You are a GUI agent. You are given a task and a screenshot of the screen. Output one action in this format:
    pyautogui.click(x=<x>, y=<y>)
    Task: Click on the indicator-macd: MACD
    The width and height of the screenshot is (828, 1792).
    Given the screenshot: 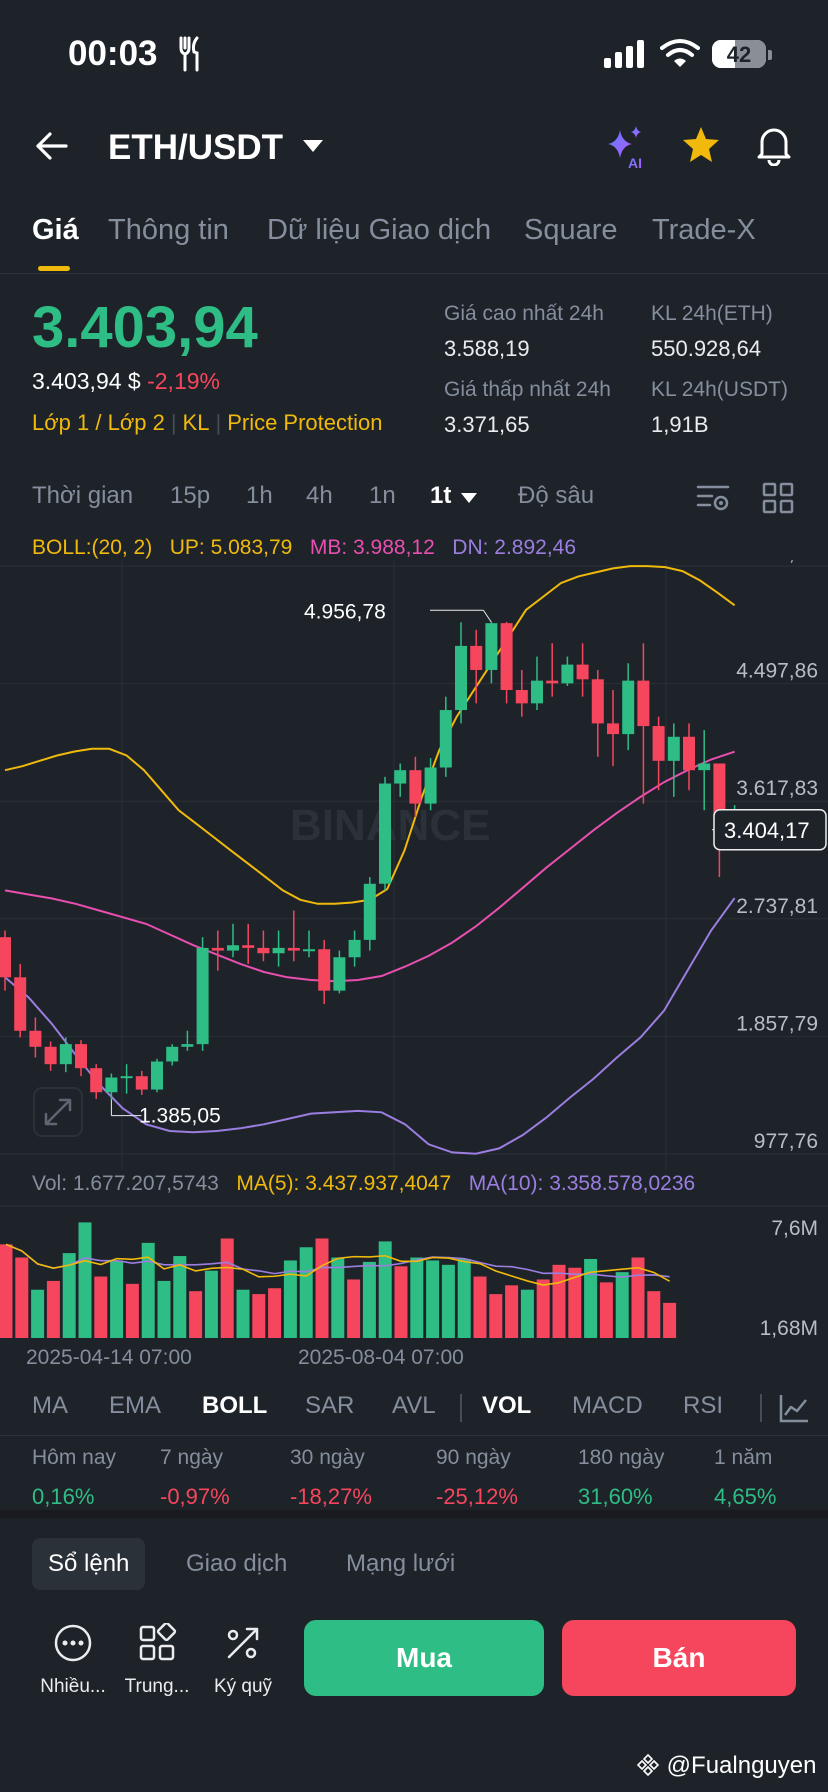 What is the action you would take?
    pyautogui.click(x=607, y=1405)
    